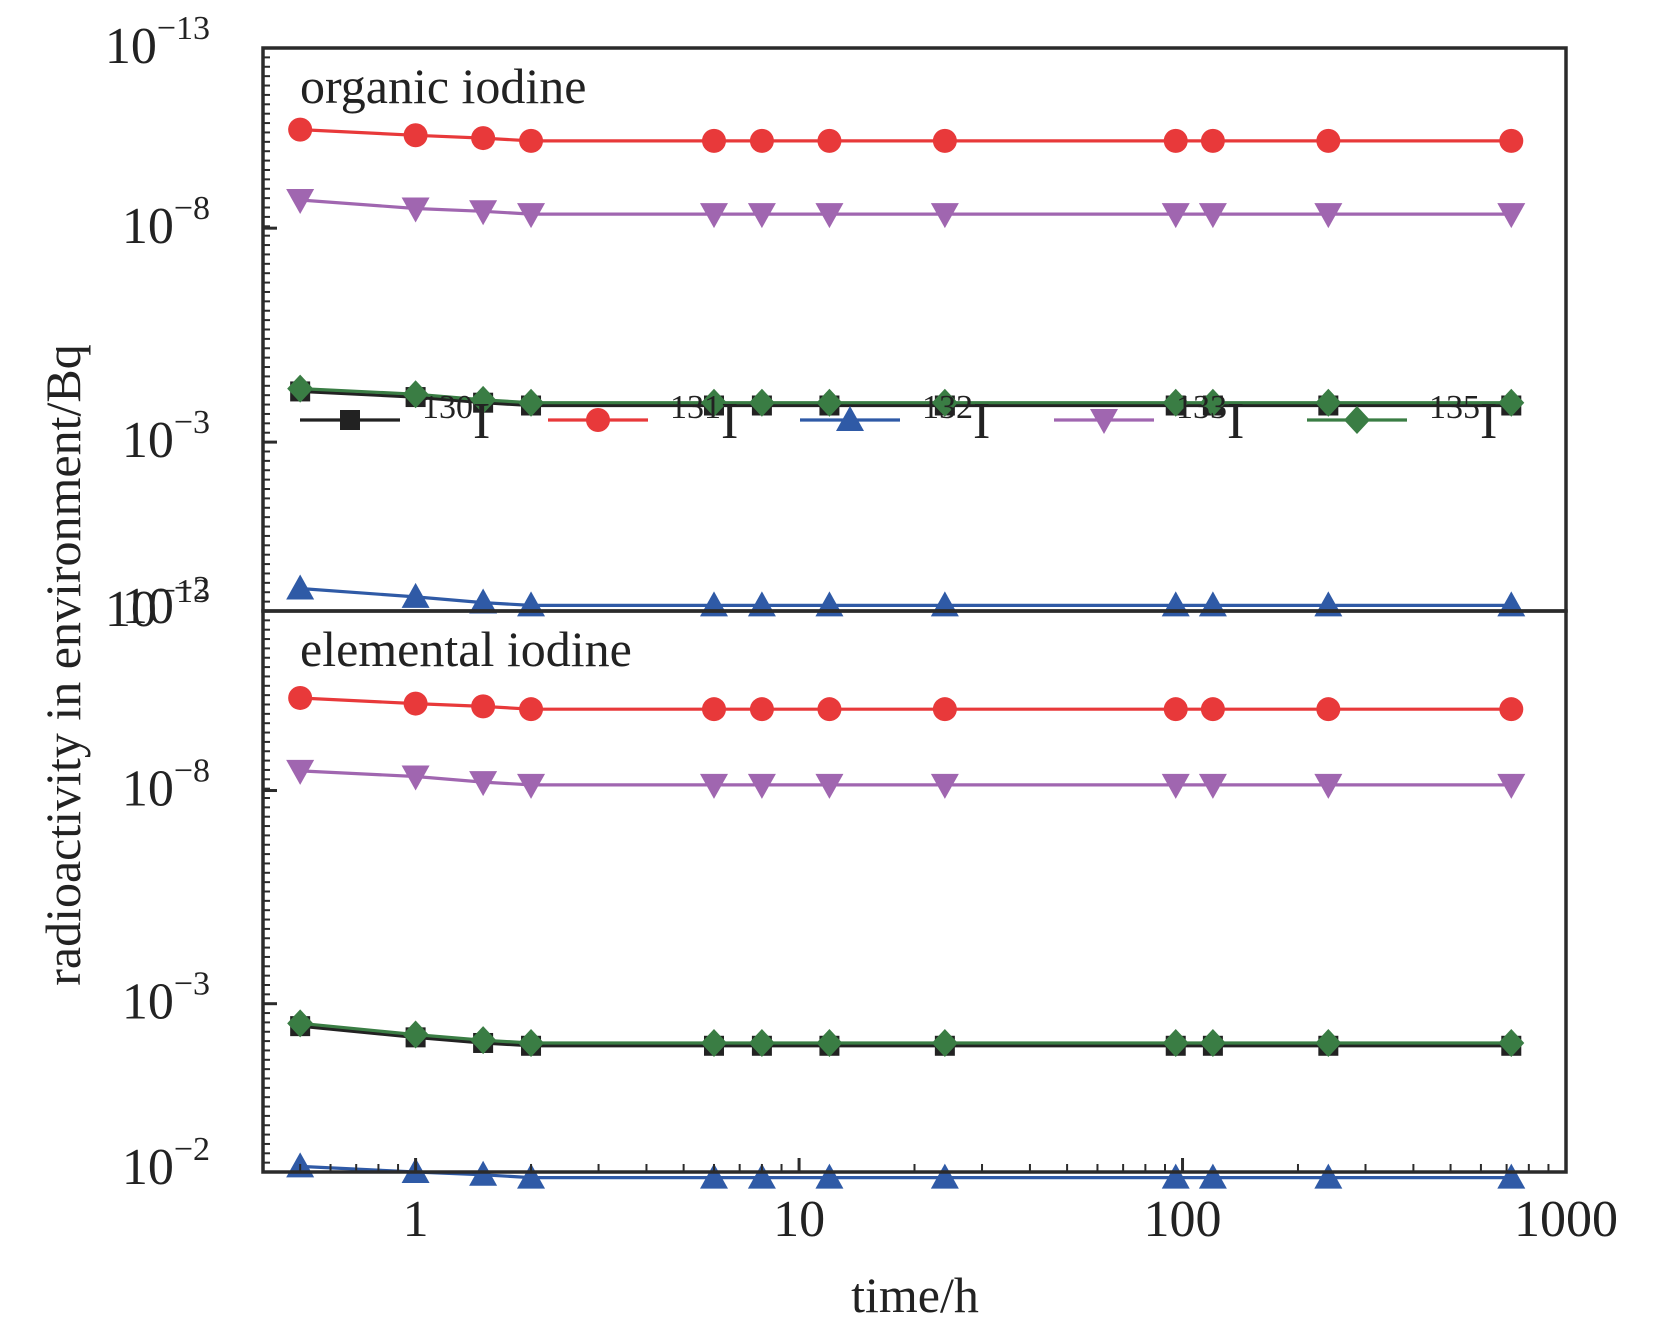 Image resolution: width=1654 pixels, height=1334 pixels. I want to click on legend-item-135I: 135I, so click(1402, 419).